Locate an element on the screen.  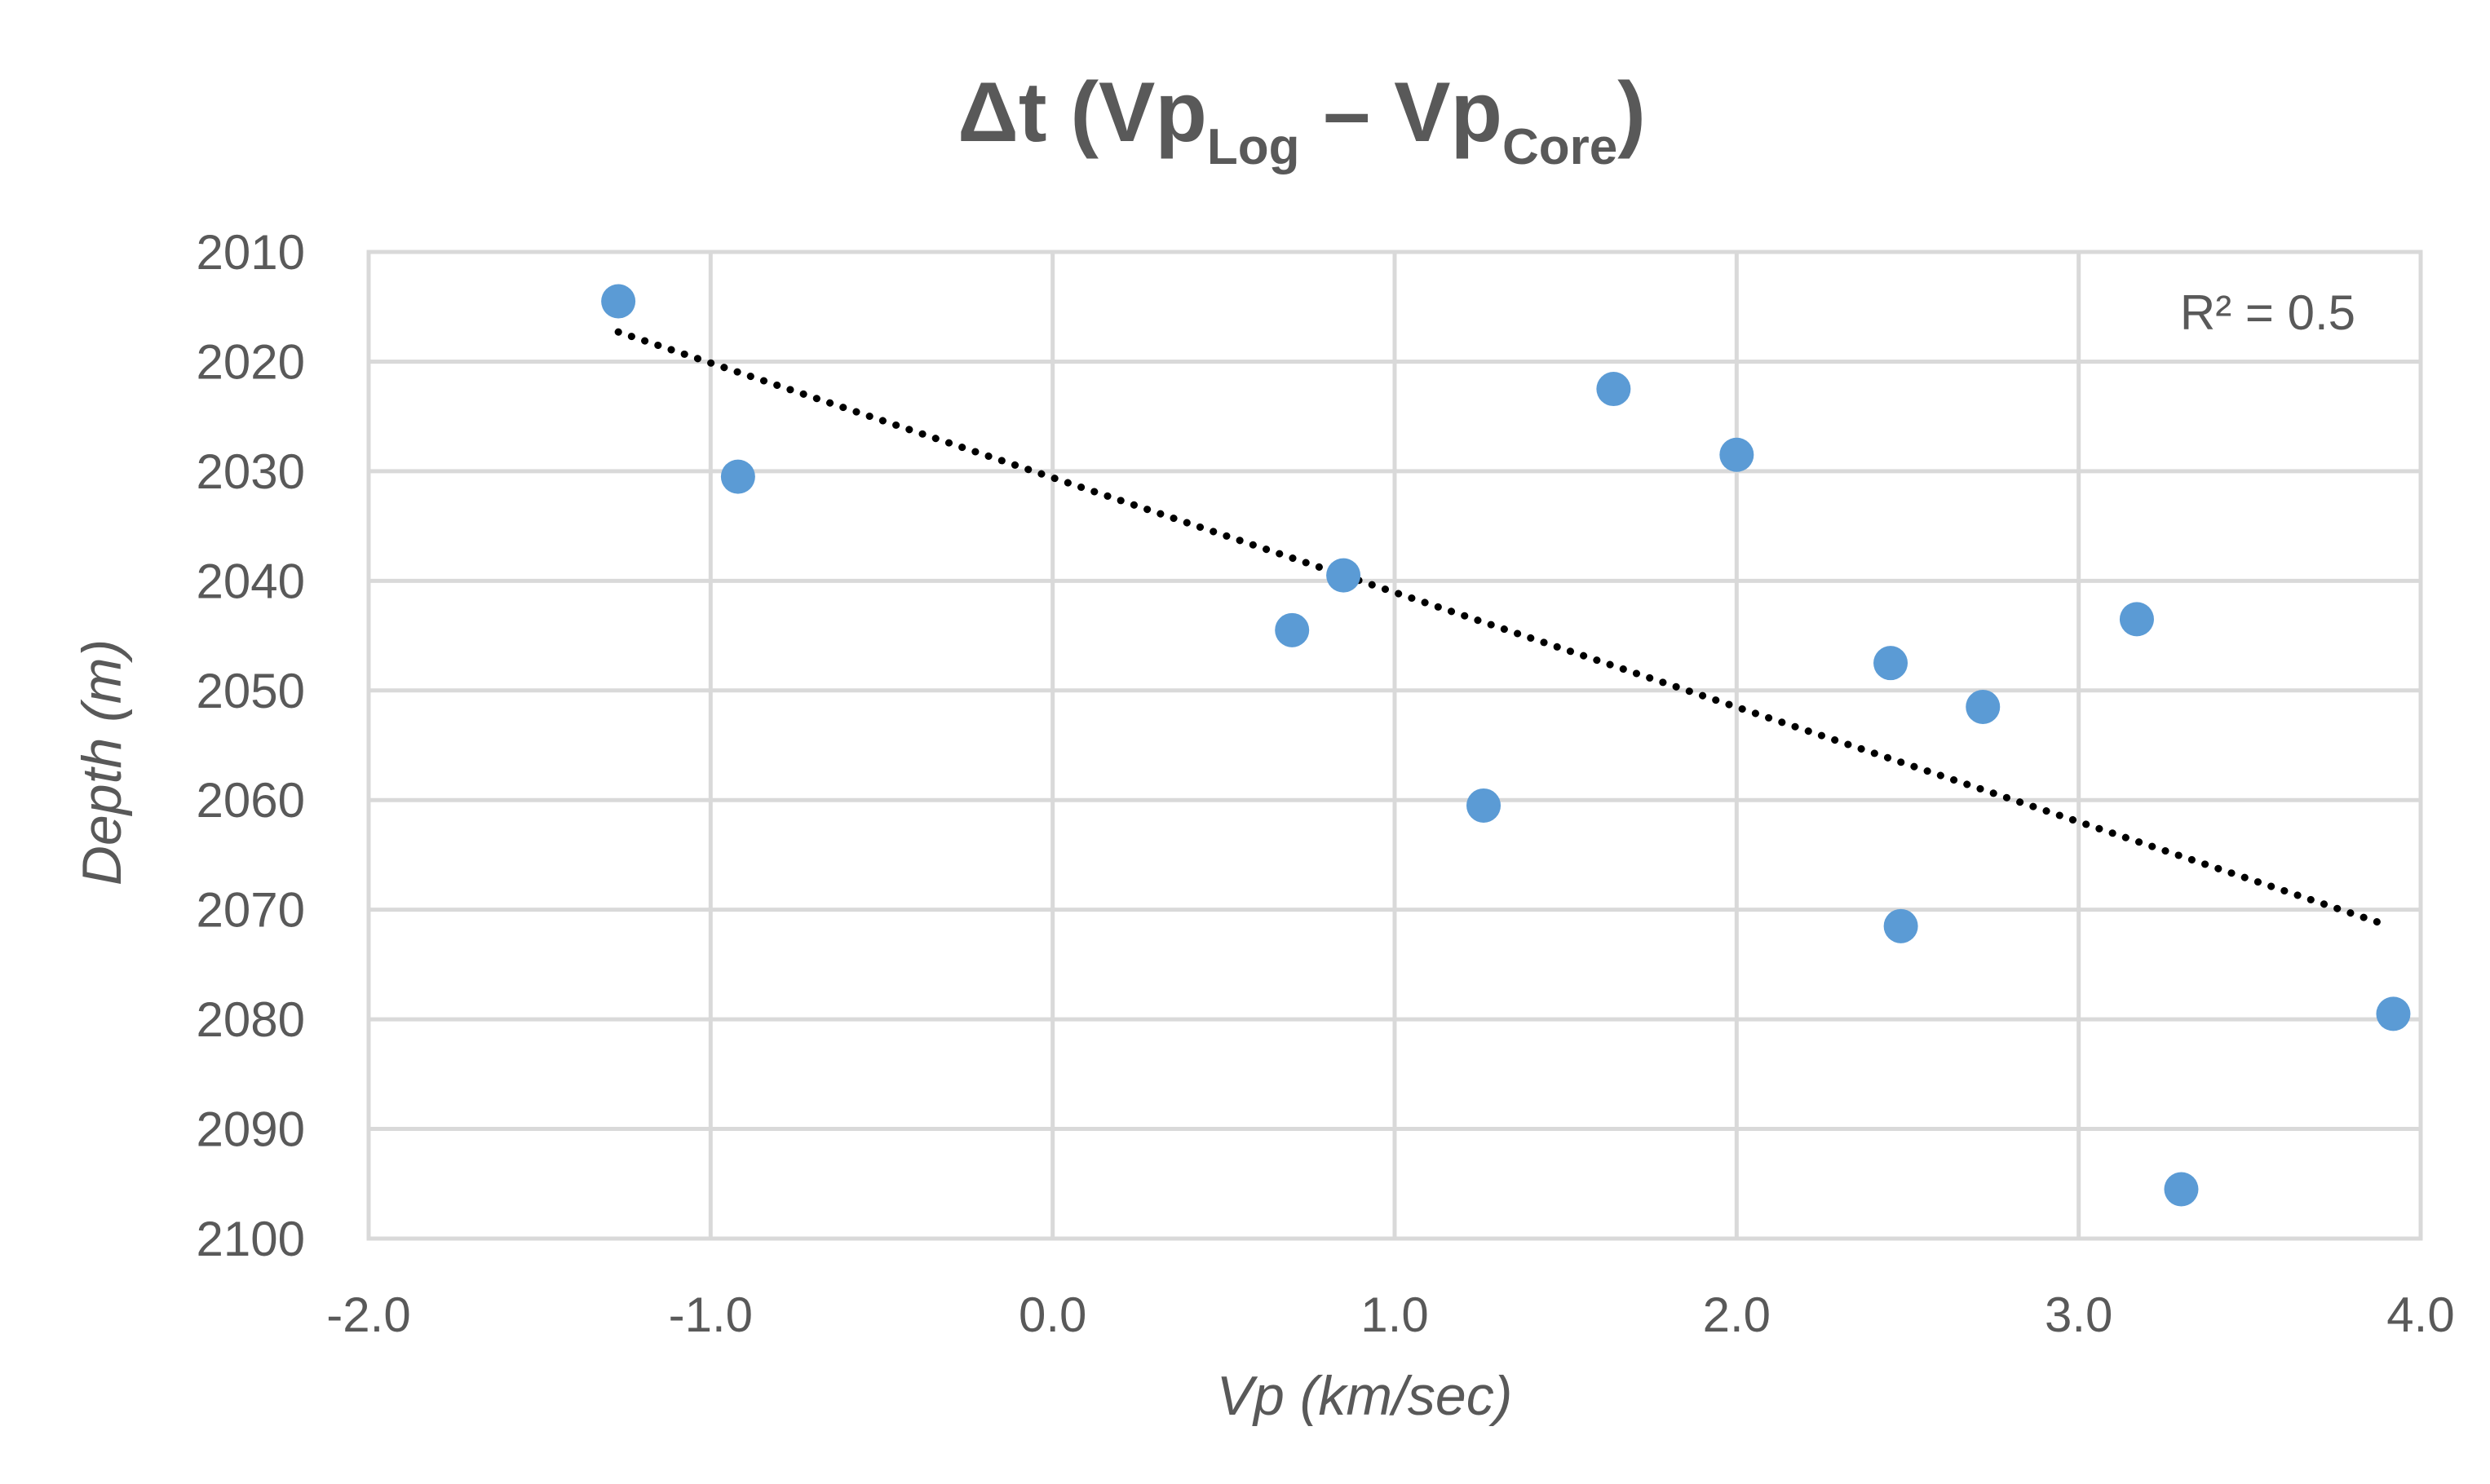
x-tick-label: 0.0 is located at coordinates (1052, 1314).